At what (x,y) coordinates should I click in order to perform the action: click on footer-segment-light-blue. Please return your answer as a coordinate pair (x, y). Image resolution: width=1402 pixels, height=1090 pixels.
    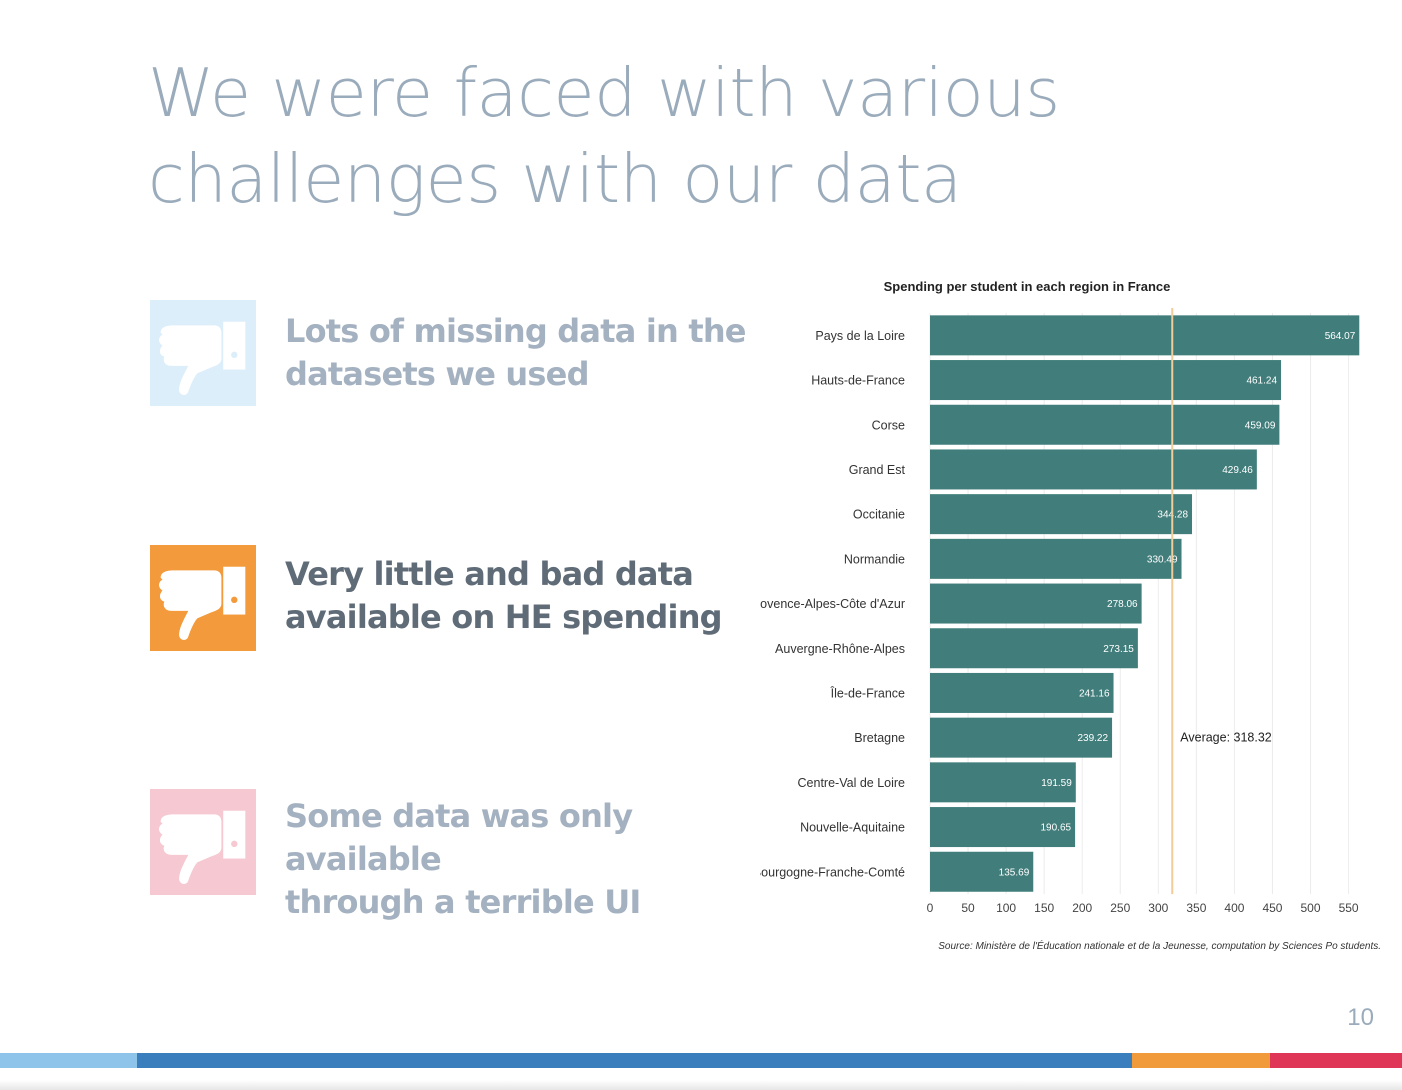
    Looking at the image, I should click on (68, 1060).